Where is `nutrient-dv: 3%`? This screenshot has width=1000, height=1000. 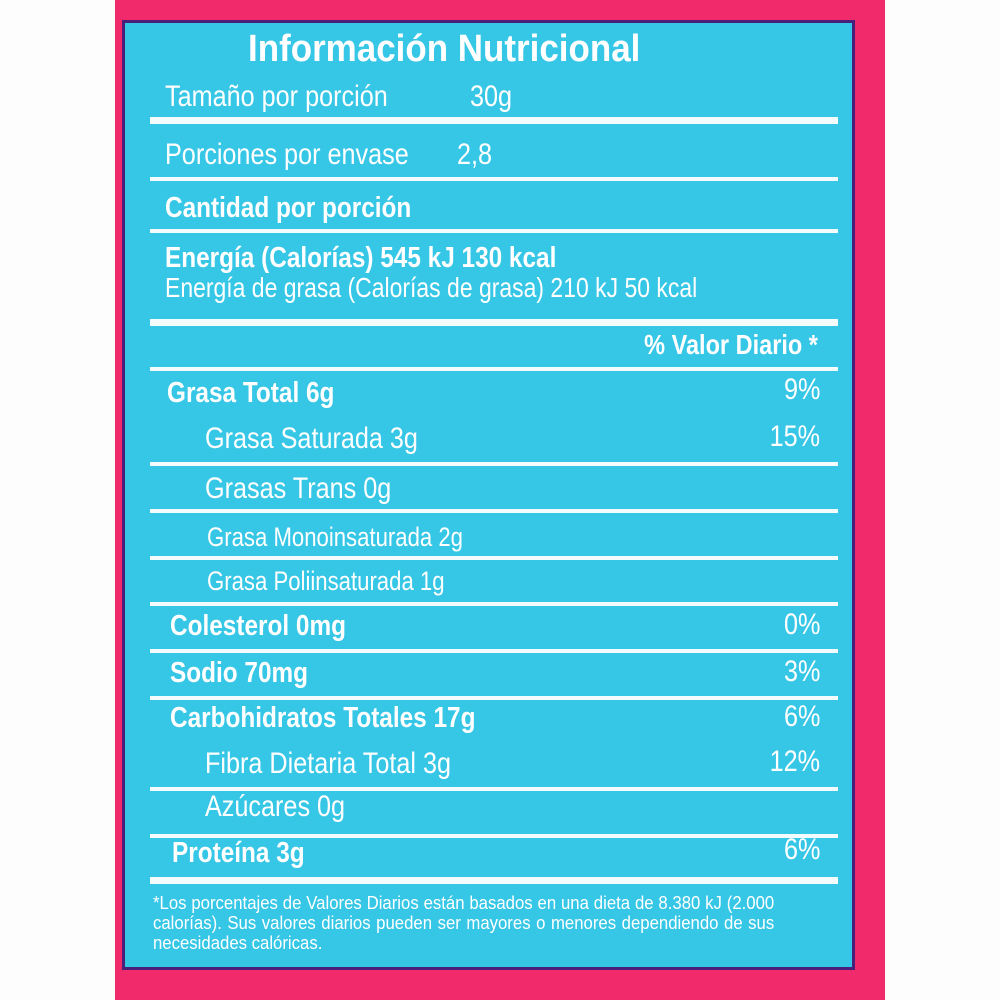 nutrient-dv: 3% is located at coordinates (801, 671).